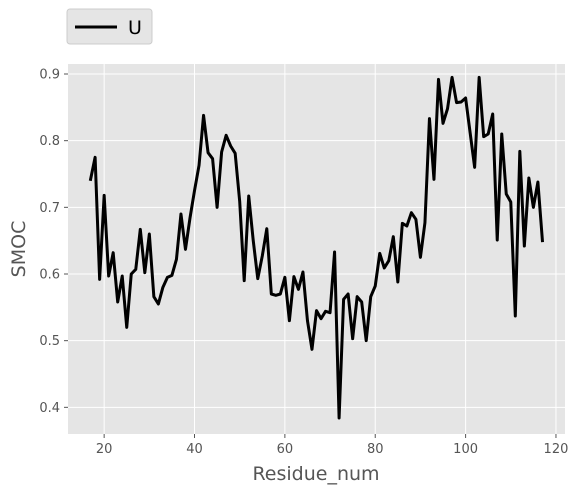  What do you see at coordinates (315, 474) in the screenshot?
I see `x-axis-title: Residue_num` at bounding box center [315, 474].